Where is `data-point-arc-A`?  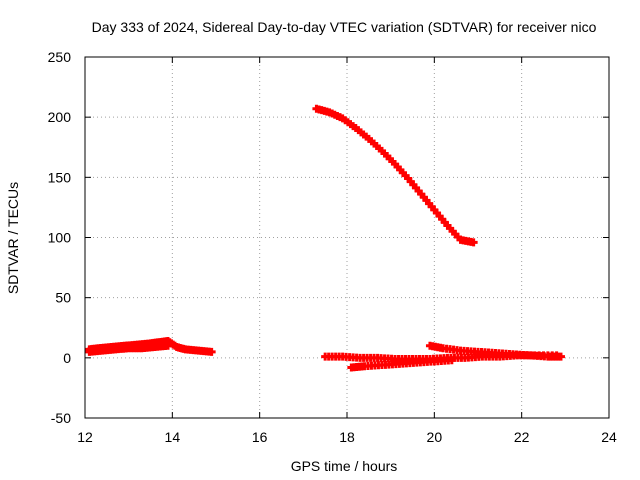 data-point-arc-A is located at coordinates (211, 351).